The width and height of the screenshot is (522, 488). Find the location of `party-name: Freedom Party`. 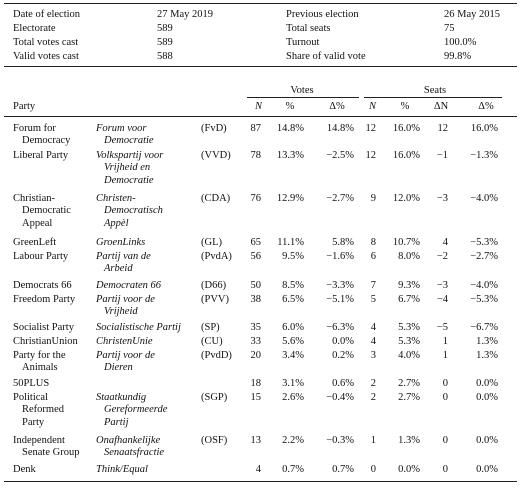

party-name: Freedom Party is located at coordinates (44, 299).